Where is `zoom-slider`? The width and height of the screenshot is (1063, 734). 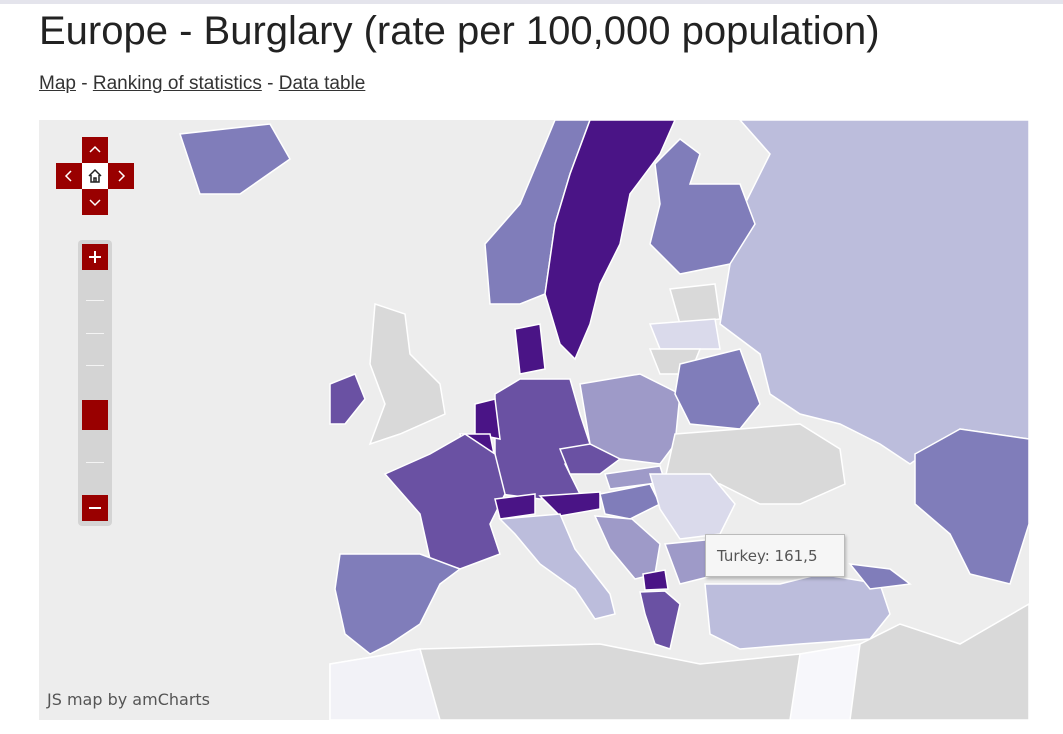 zoom-slider is located at coordinates (95, 383).